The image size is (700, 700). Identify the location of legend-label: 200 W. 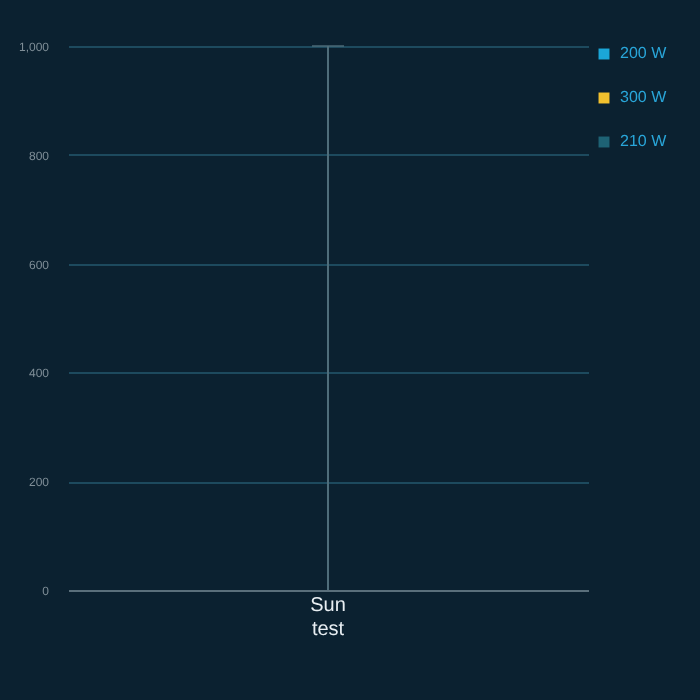
(644, 53).